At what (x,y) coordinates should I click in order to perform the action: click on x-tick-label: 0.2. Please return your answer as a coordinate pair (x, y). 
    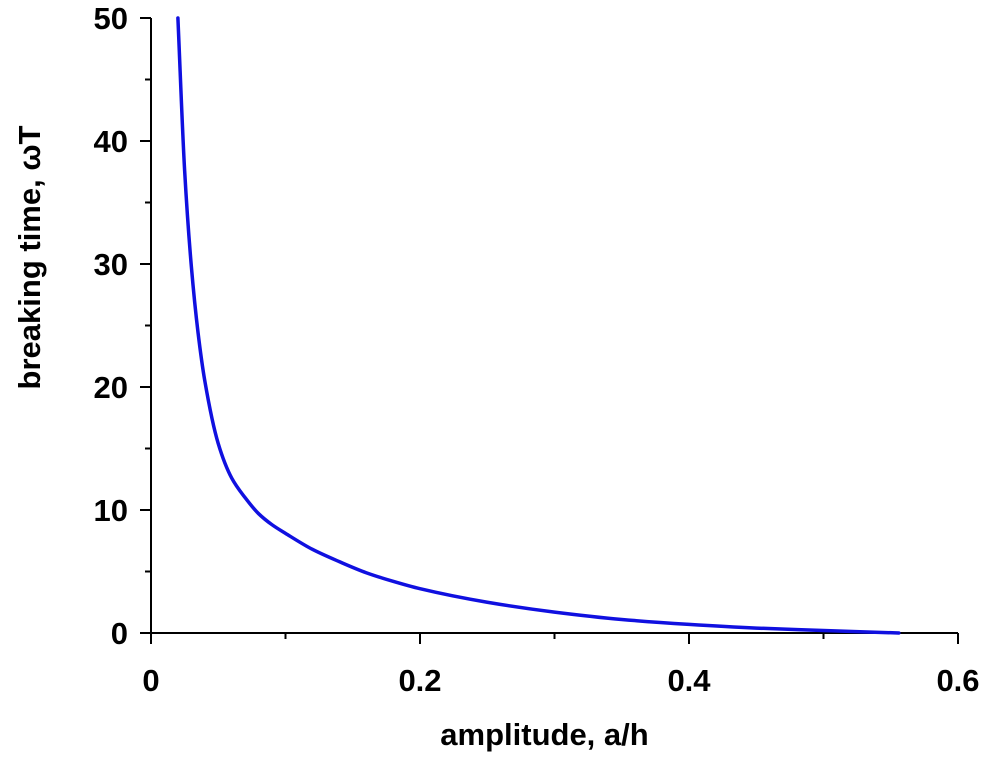
    Looking at the image, I should click on (419, 680).